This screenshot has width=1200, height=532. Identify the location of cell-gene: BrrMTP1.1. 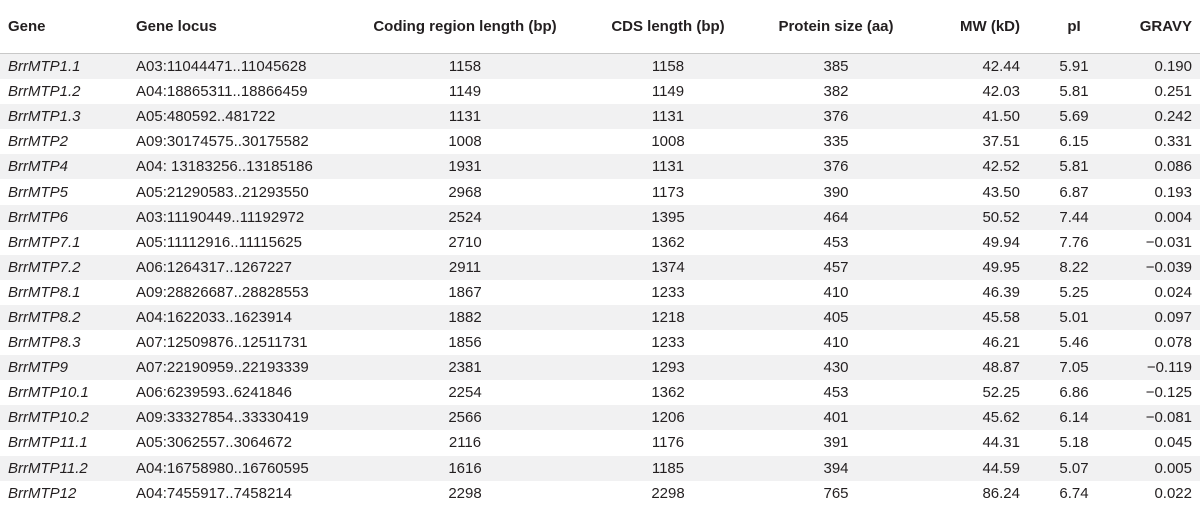
(64, 66).